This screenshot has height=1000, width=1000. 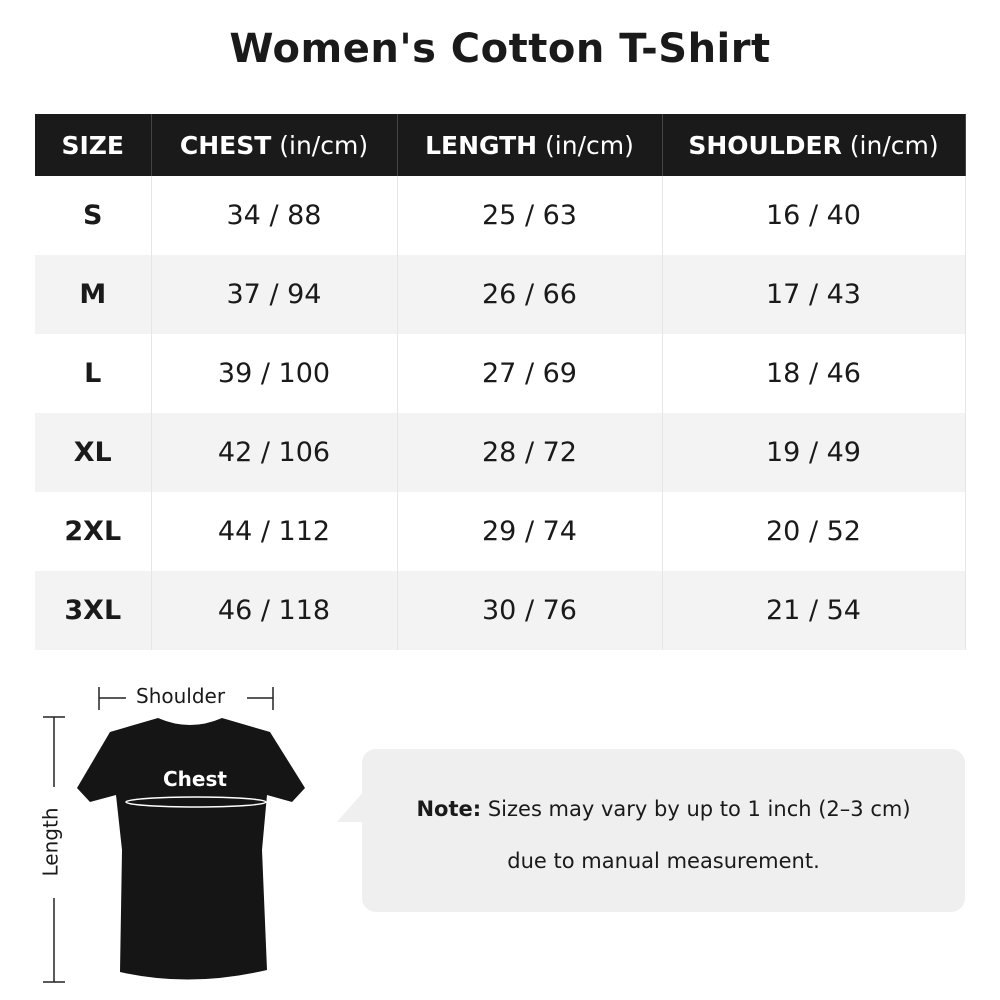 What do you see at coordinates (530, 452) in the screenshot?
I see `measurement-cell: 28 / 72` at bounding box center [530, 452].